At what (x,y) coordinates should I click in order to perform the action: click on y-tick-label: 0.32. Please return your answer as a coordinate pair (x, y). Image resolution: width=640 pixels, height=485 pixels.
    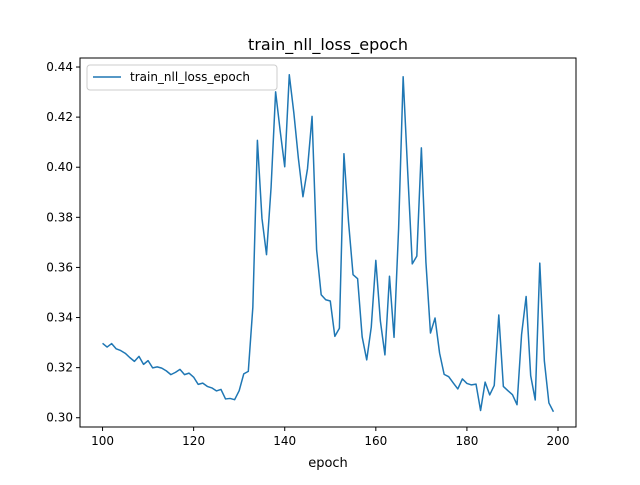
    Looking at the image, I should click on (59, 368).